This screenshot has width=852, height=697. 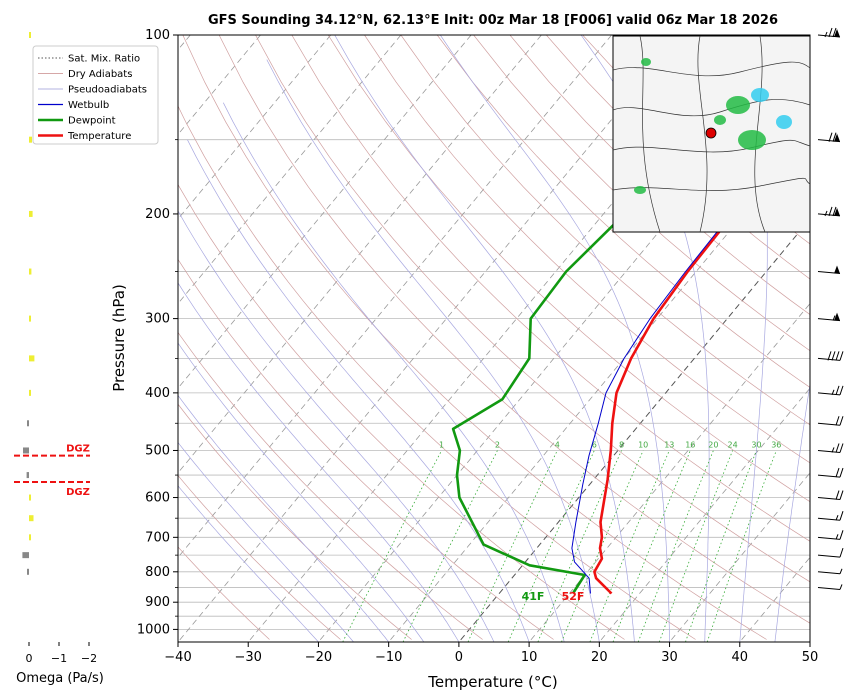 I want to click on mixing-ratio-label: 8, so click(x=621, y=445).